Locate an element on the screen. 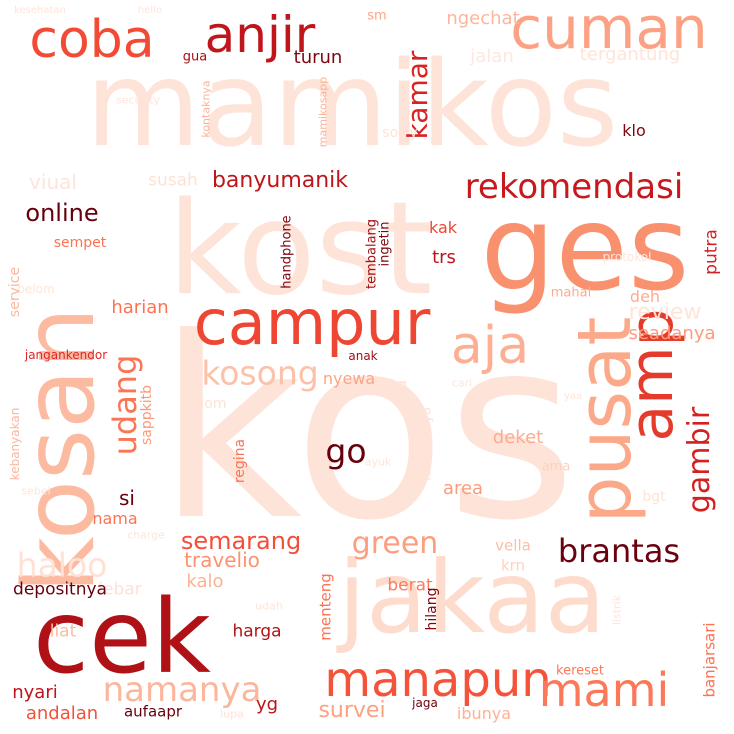 This screenshot has width=734, height=734. cloud-word: green is located at coordinates (395, 543).